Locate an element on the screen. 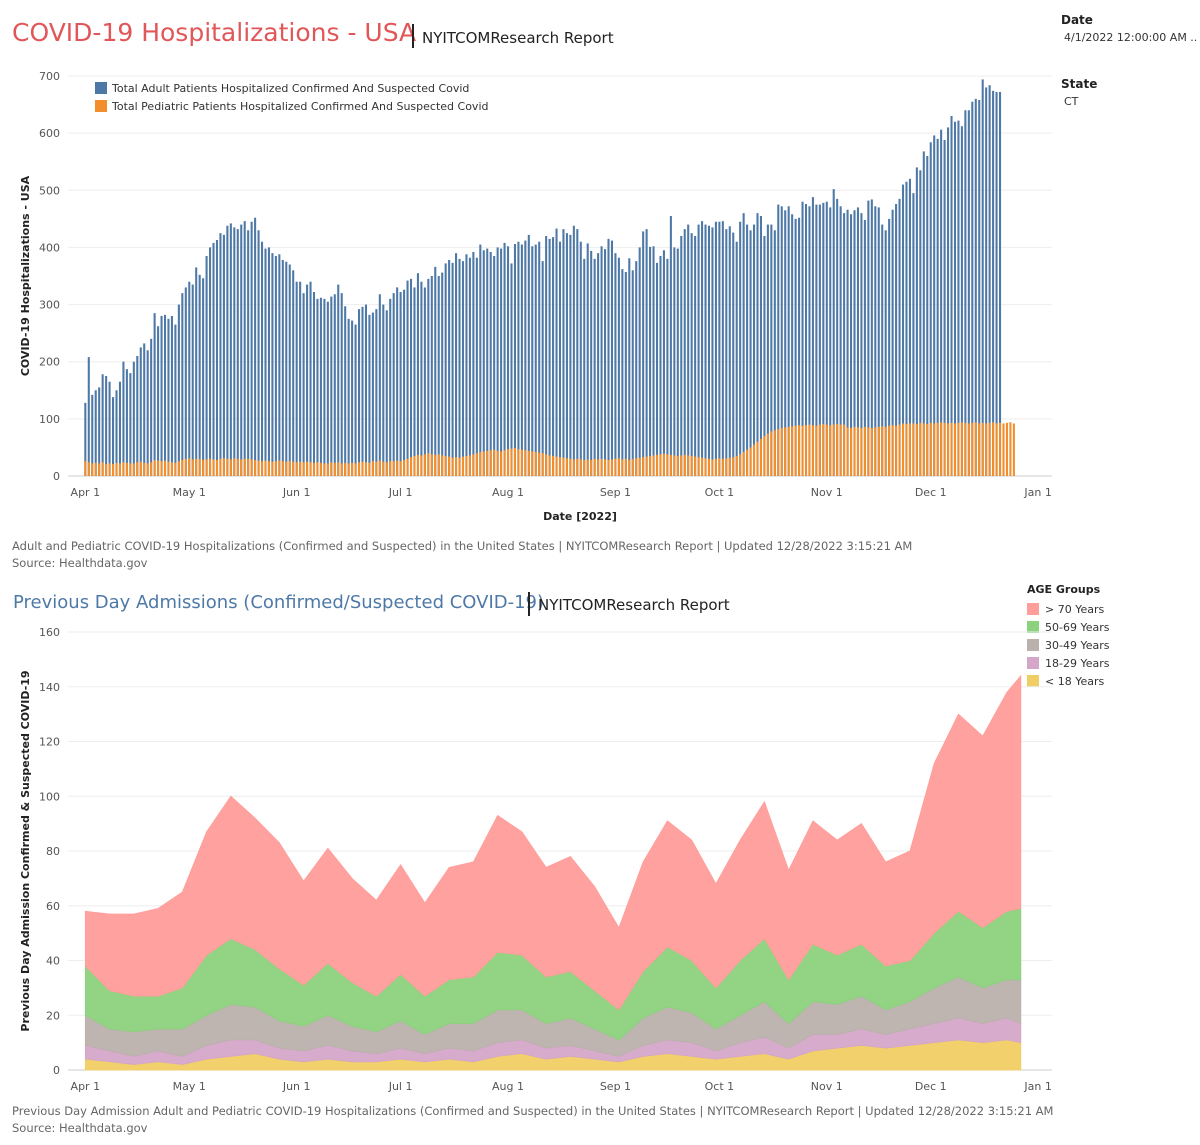 The height and width of the screenshot is (1145, 1200). age-legend-item: 50-69 Years is located at coordinates (1068, 627).